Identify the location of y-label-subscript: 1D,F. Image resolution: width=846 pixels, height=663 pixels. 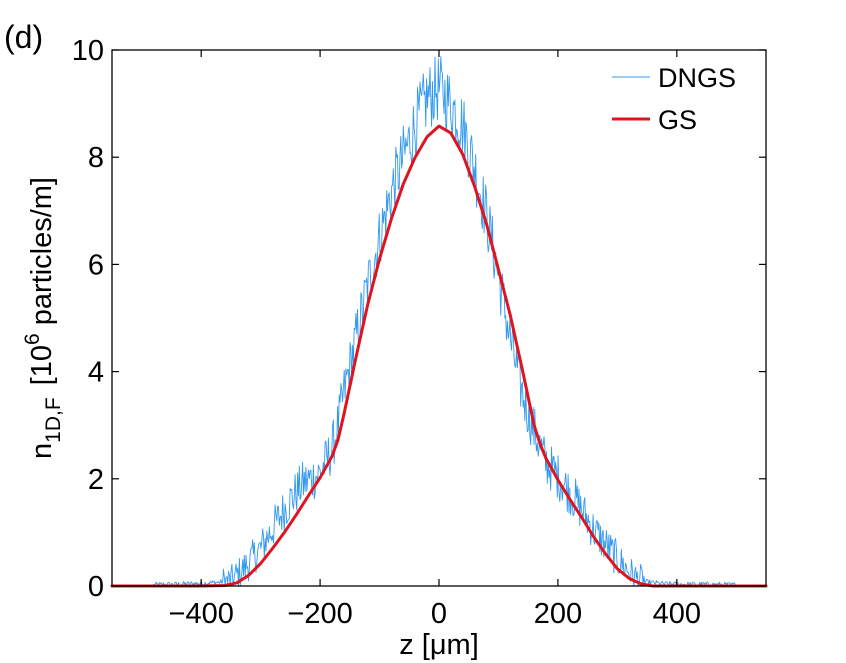
(53, 420).